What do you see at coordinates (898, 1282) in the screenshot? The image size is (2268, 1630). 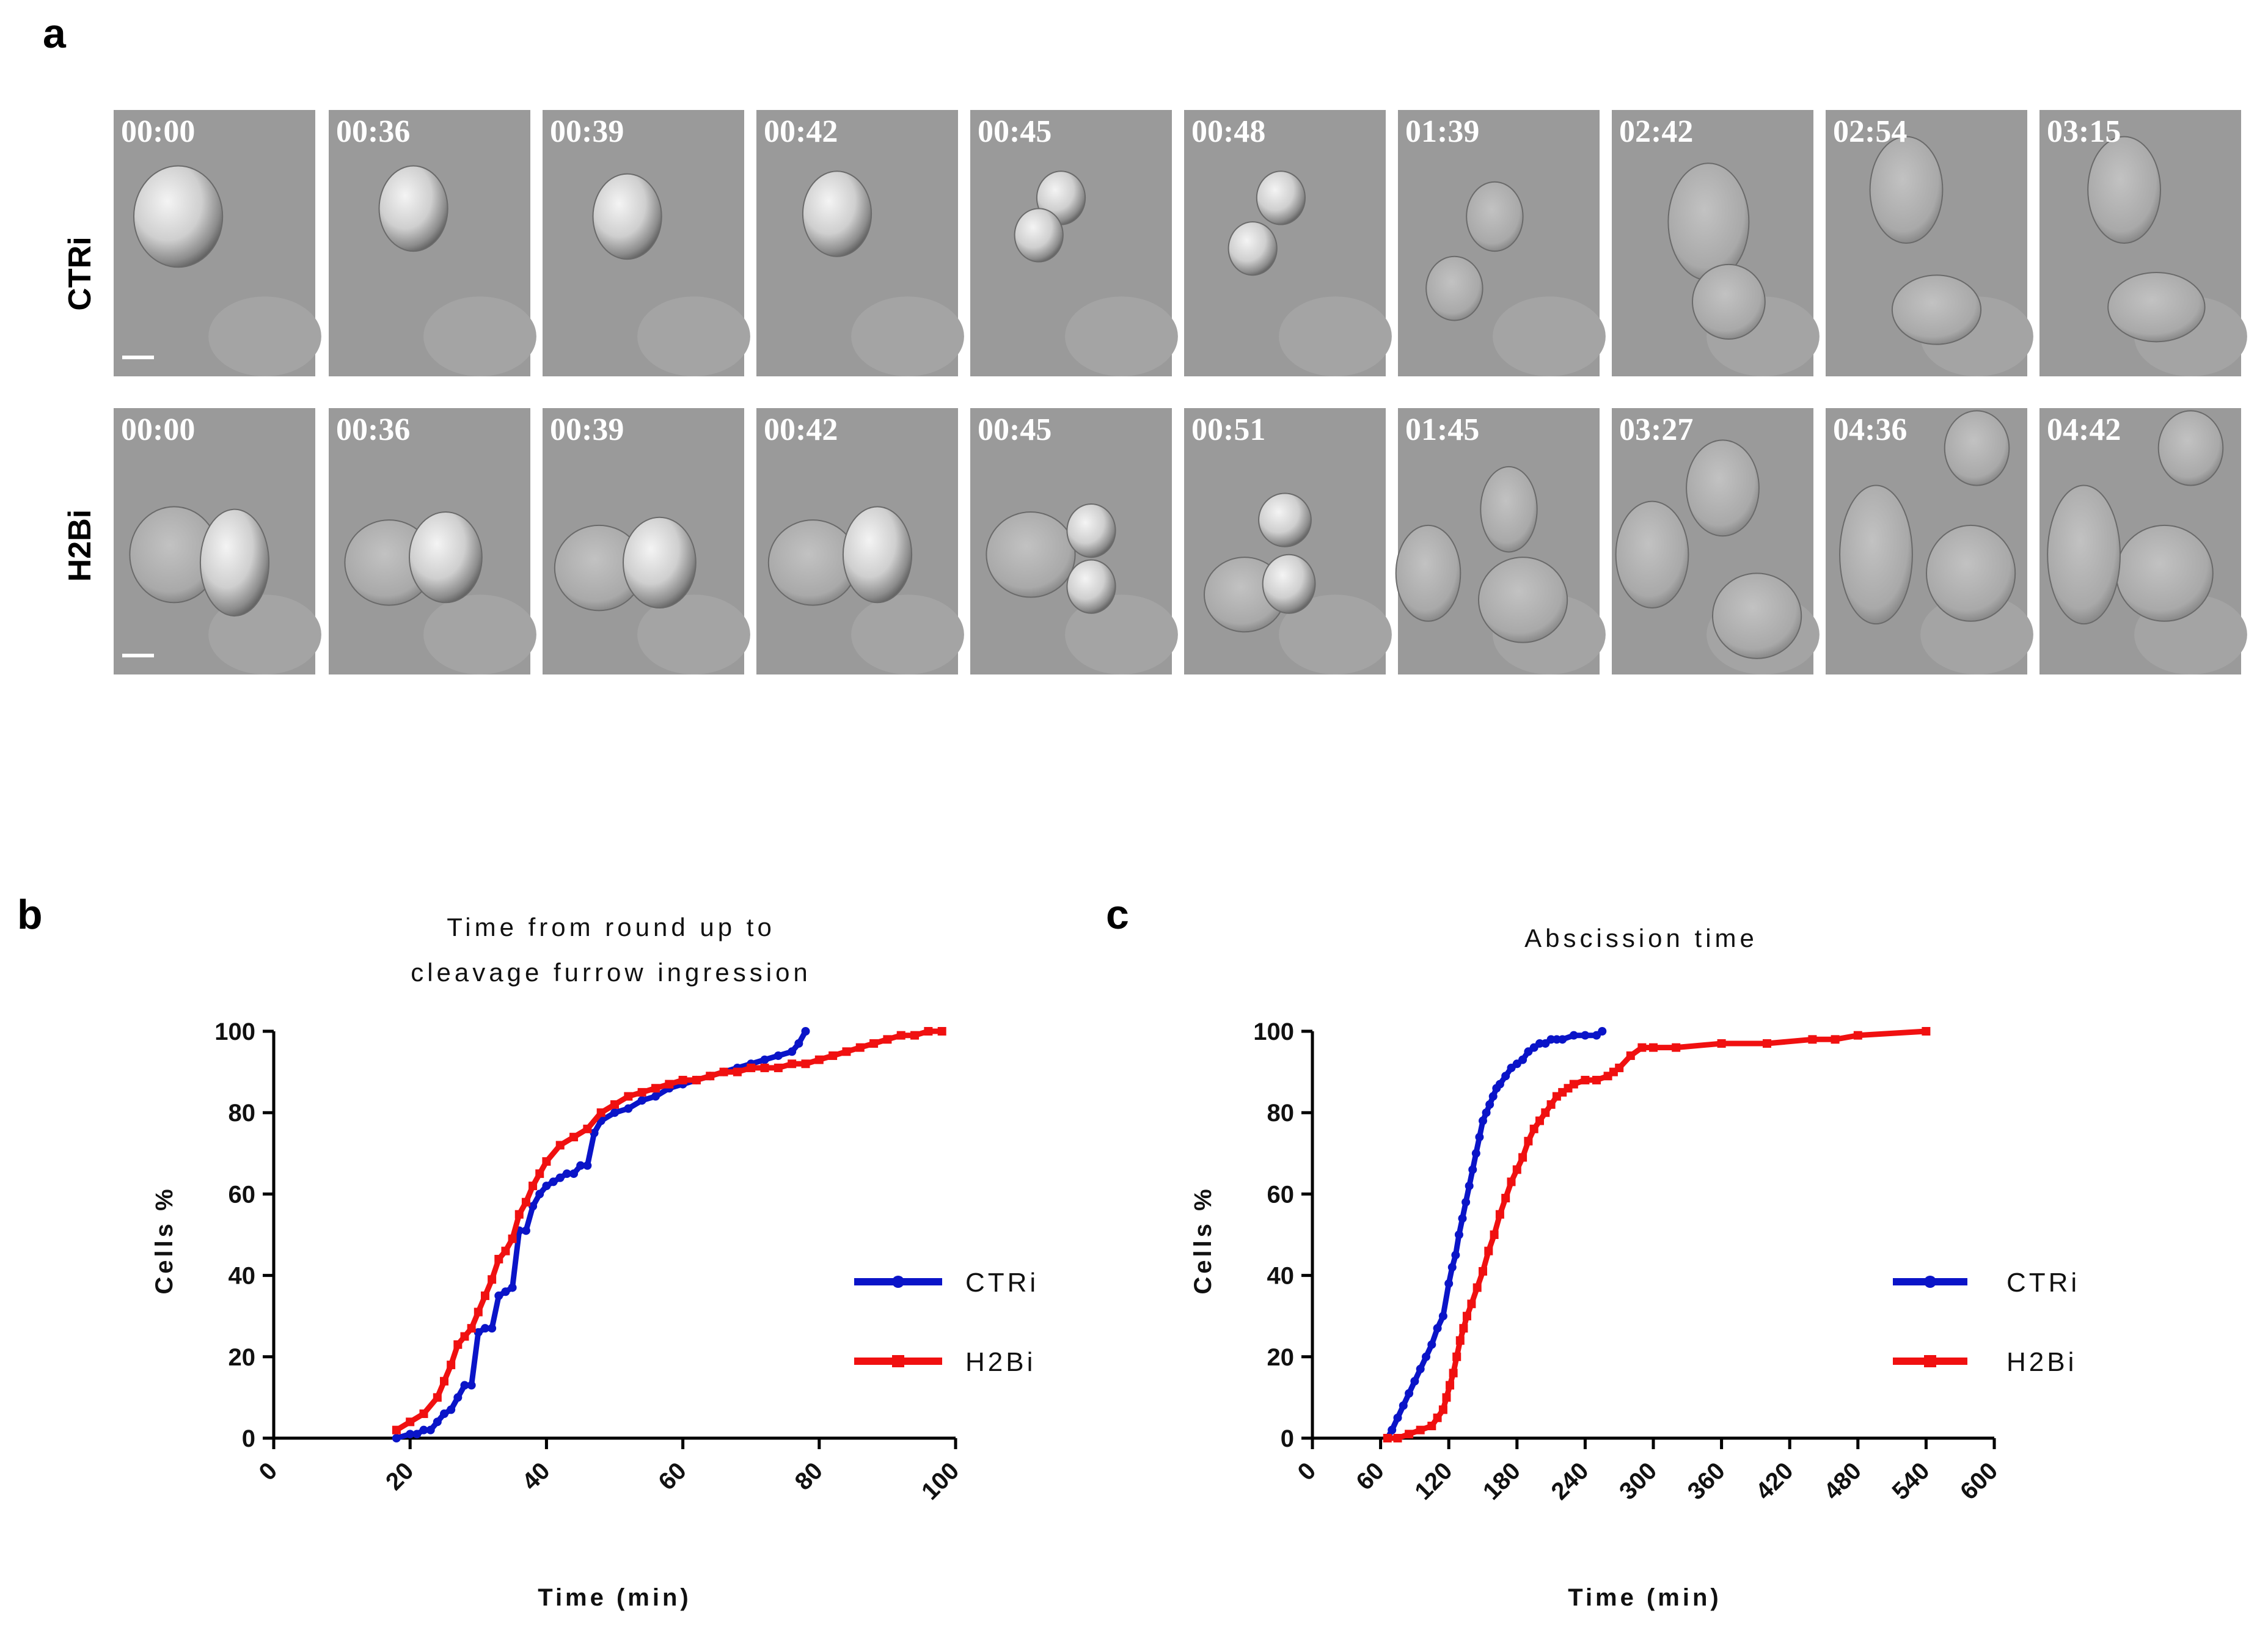 I see `legend-b-ctri-marker` at bounding box center [898, 1282].